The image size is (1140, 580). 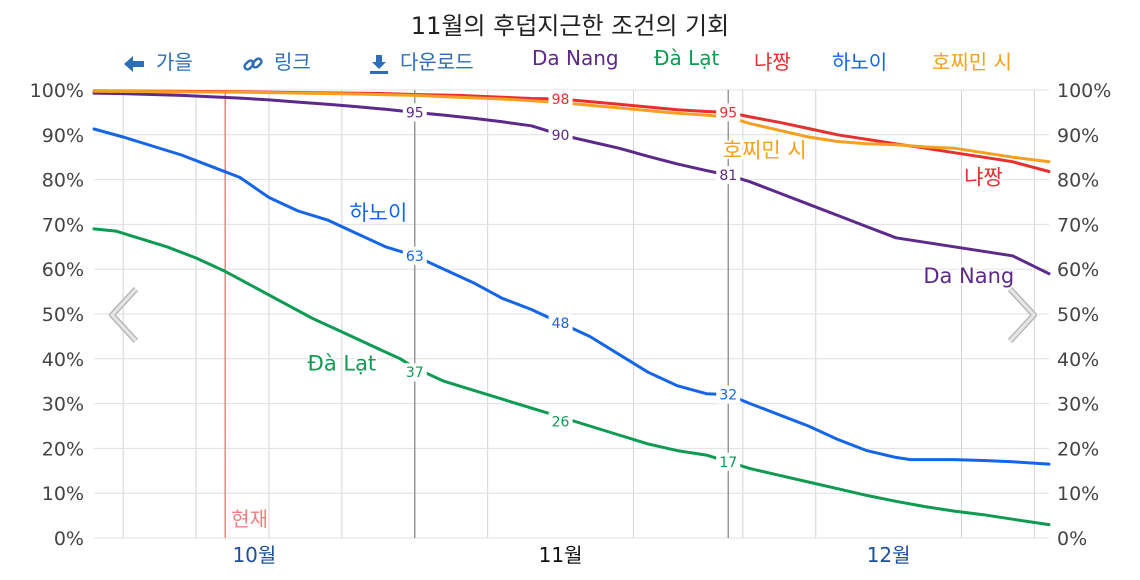 I want to click on series-line, so click(x=571, y=126).